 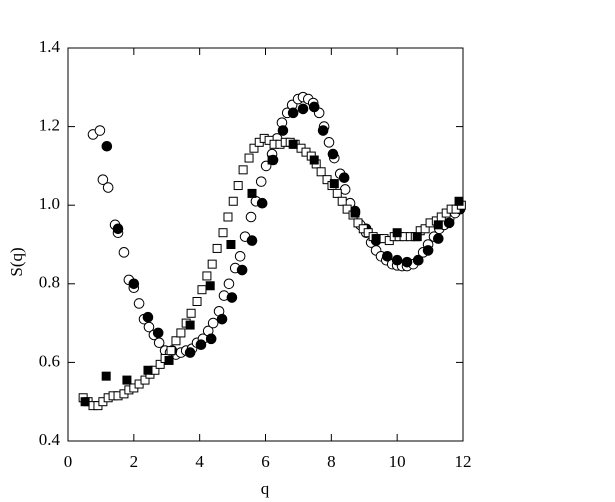 I want to click on y-tick-label: 0.8, so click(x=49, y=282).